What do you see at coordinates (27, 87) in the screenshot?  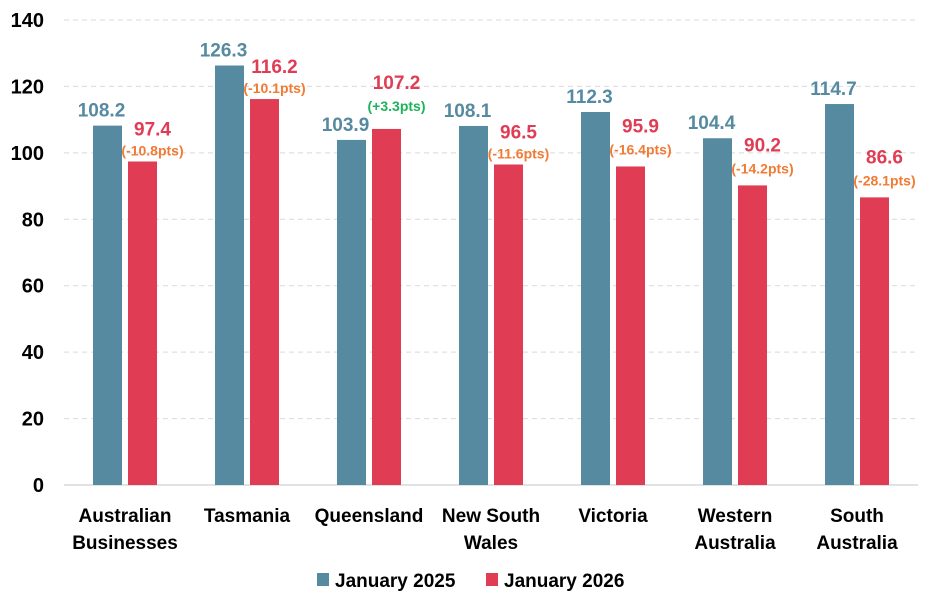 I see `y-tick-label: 120` at bounding box center [27, 87].